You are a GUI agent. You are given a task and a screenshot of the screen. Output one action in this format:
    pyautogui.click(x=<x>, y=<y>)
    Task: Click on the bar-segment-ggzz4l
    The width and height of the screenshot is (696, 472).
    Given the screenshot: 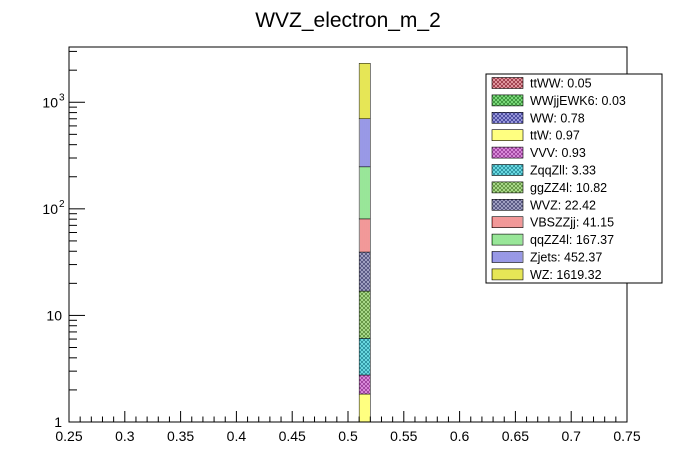 What is the action you would take?
    pyautogui.click(x=364, y=314)
    